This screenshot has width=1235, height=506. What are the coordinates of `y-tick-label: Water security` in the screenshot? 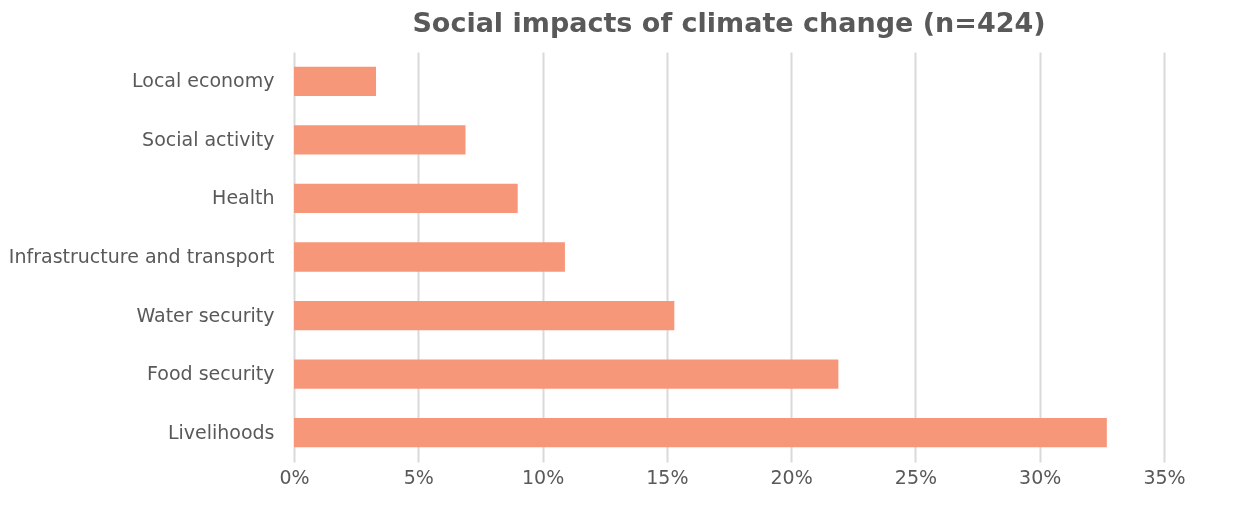 It's located at (205, 314).